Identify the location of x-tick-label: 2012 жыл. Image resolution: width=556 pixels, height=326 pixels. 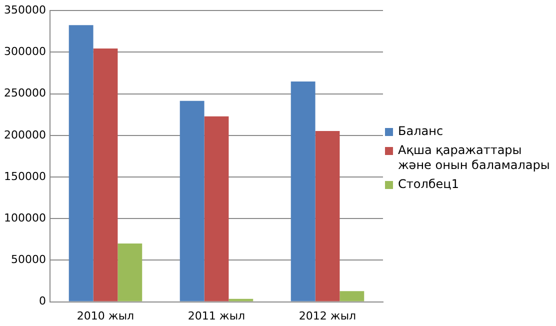
(327, 315).